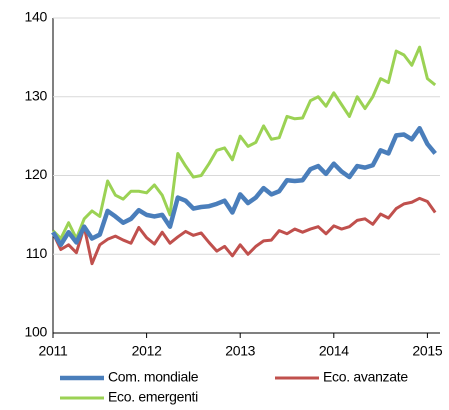 This screenshot has width=449, height=410. What do you see at coordinates (153, 397) in the screenshot?
I see `legend-label: Eco. emergenti` at bounding box center [153, 397].